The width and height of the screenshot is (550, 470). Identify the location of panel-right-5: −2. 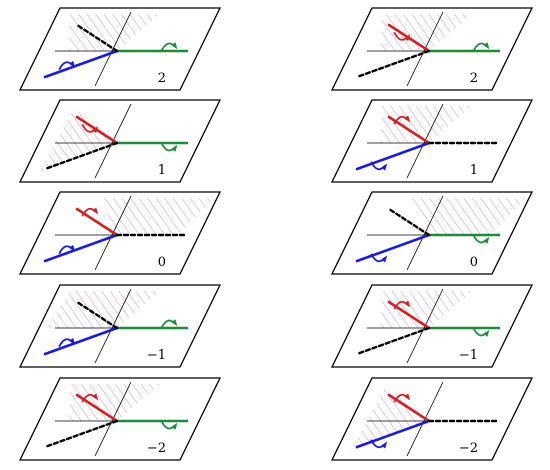
(432, 419).